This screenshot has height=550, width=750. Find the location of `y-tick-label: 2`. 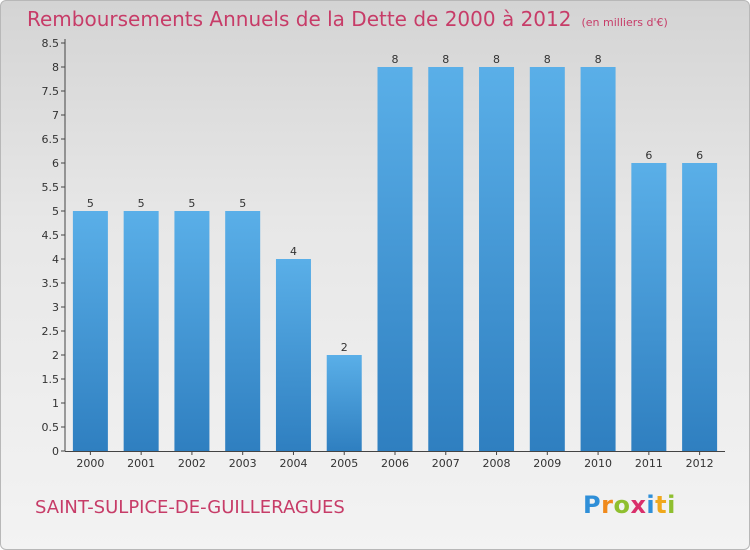

y-tick-label: 2 is located at coordinates (55, 355).